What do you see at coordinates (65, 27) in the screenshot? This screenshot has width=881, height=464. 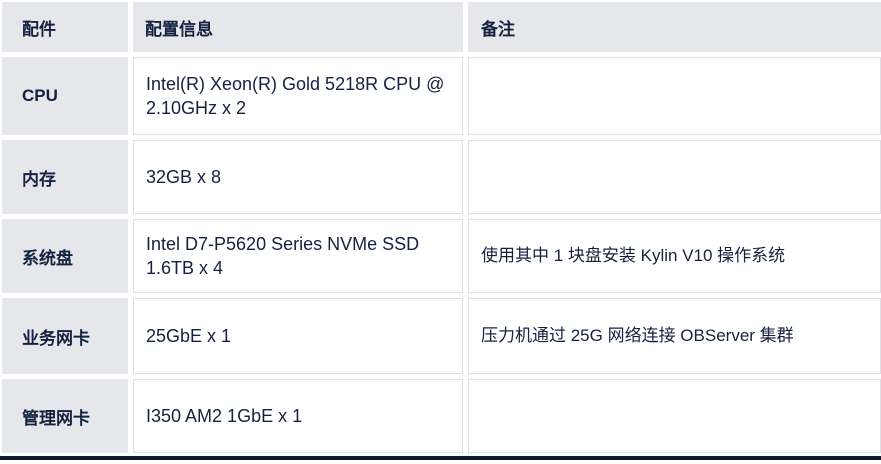 I see `column-header-component: 配件` at bounding box center [65, 27].